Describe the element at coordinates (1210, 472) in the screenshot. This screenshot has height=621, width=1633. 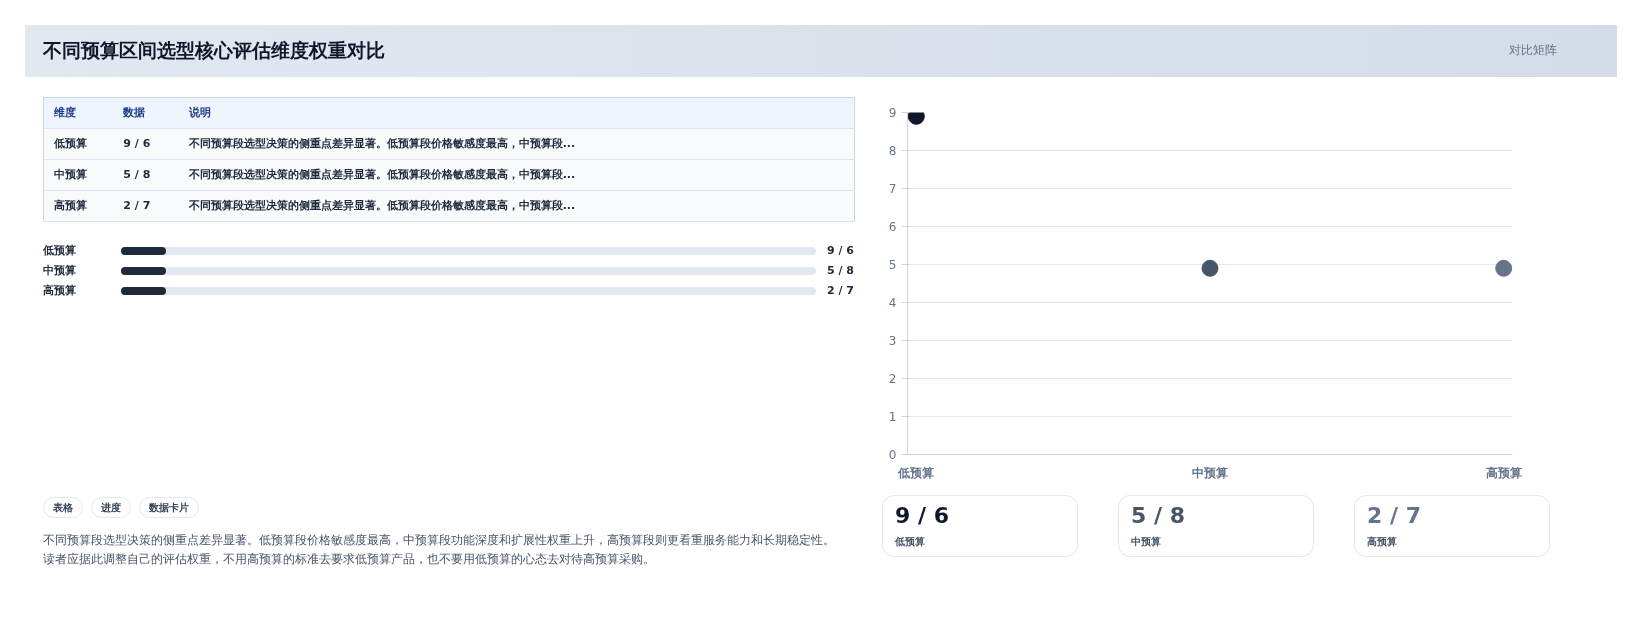
I see `x-tick-label: 中预算` at that location.